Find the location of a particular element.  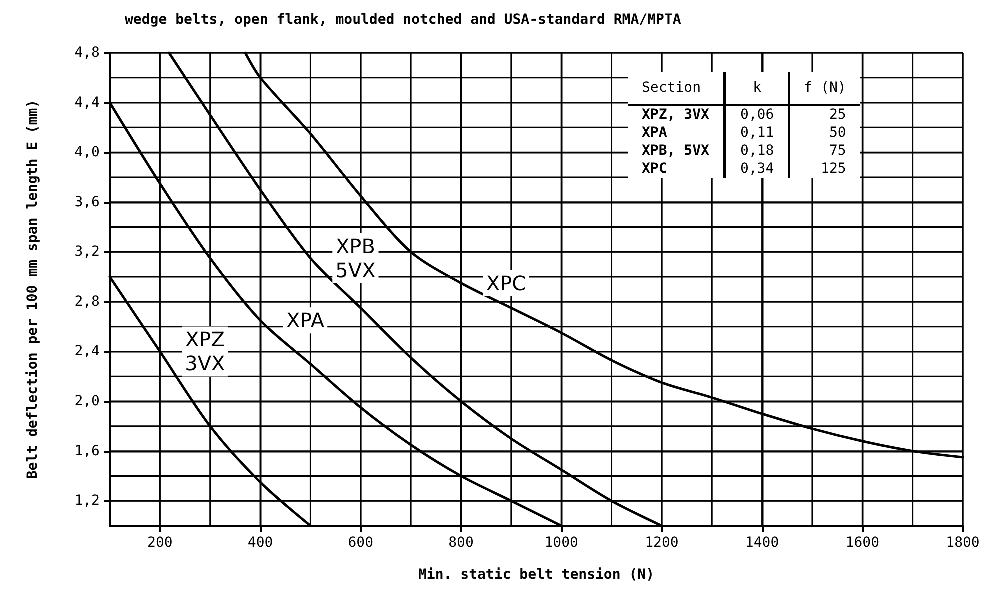

annotation: 0,18 is located at coordinates (757, 151).